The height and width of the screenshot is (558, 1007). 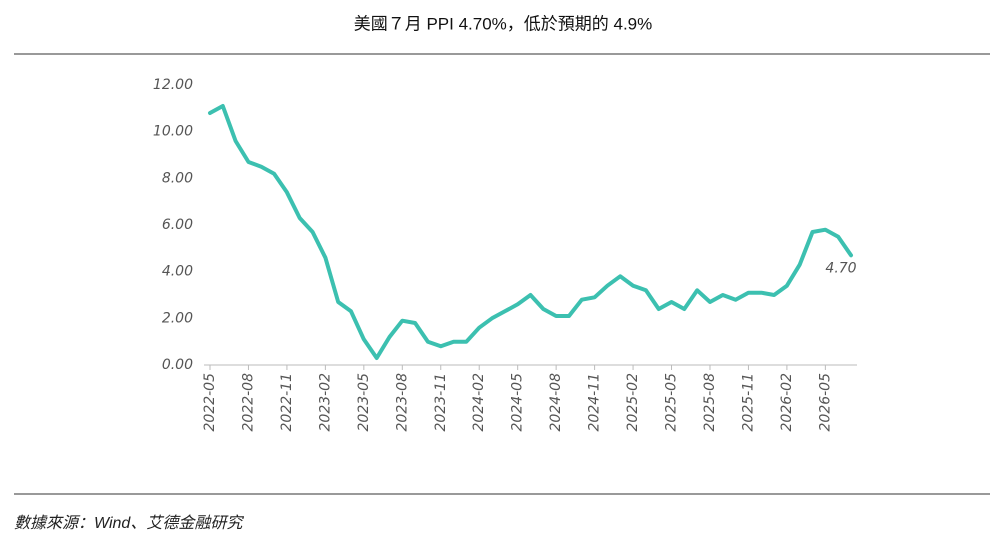 I want to click on y-tick-label: 10.00, so click(x=173, y=132).